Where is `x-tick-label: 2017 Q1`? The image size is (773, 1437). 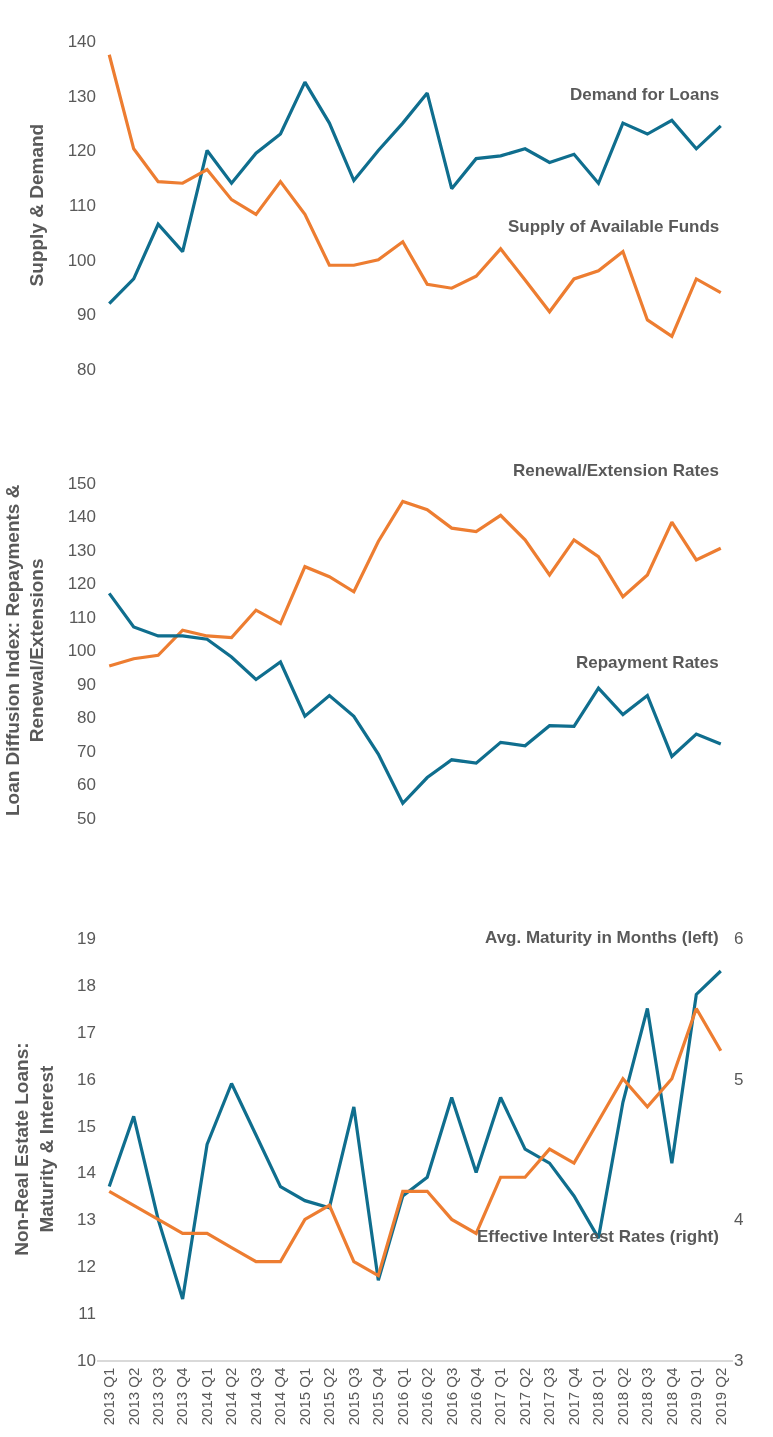
x-tick-label: 2017 Q1 is located at coordinates (500, 1396).